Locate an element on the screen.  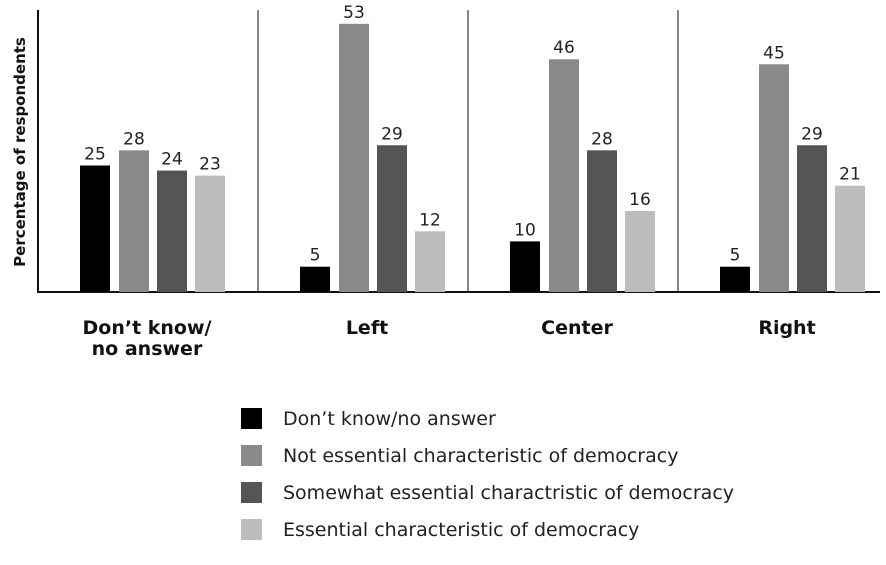
bar-value-label: 10 is located at coordinates (525, 230).